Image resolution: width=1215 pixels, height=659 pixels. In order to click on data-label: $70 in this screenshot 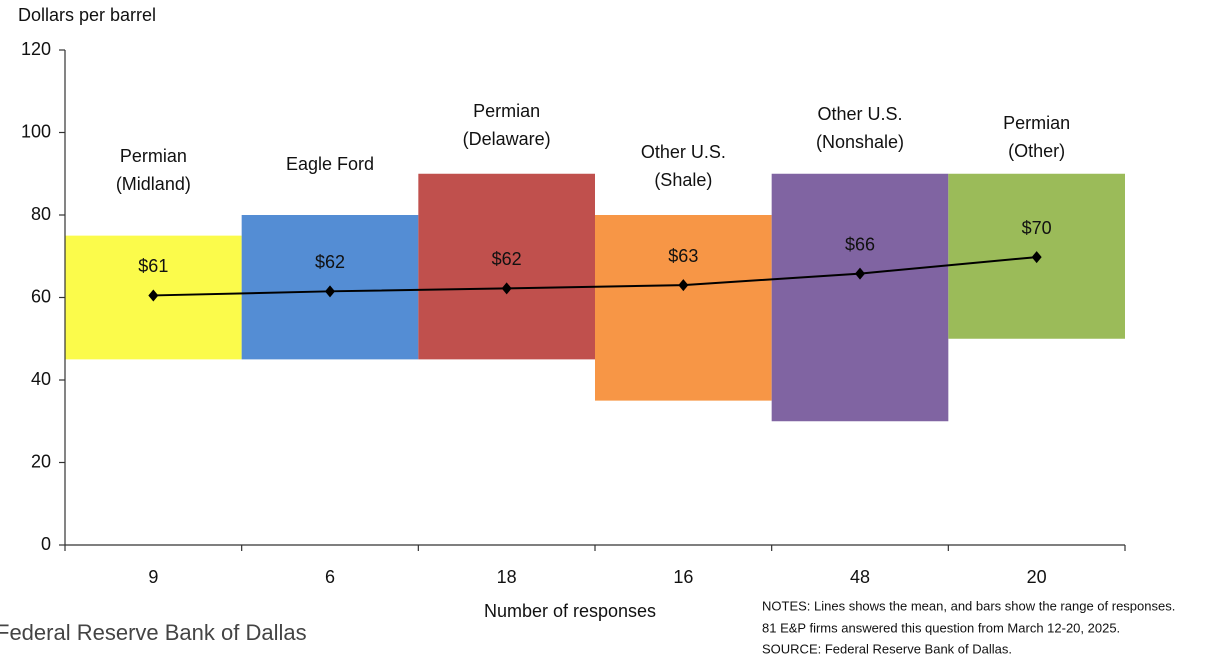, I will do `click(1037, 228)`.